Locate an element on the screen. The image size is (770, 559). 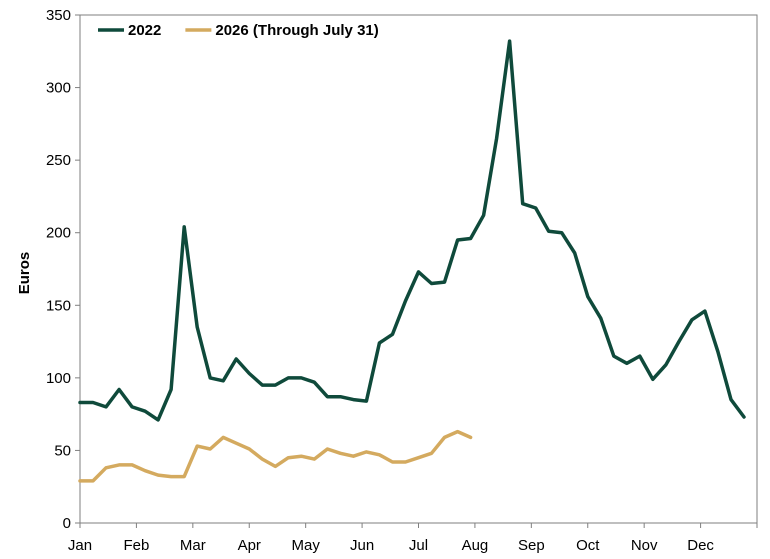
legend-label-0: 2022 is located at coordinates (144, 30).